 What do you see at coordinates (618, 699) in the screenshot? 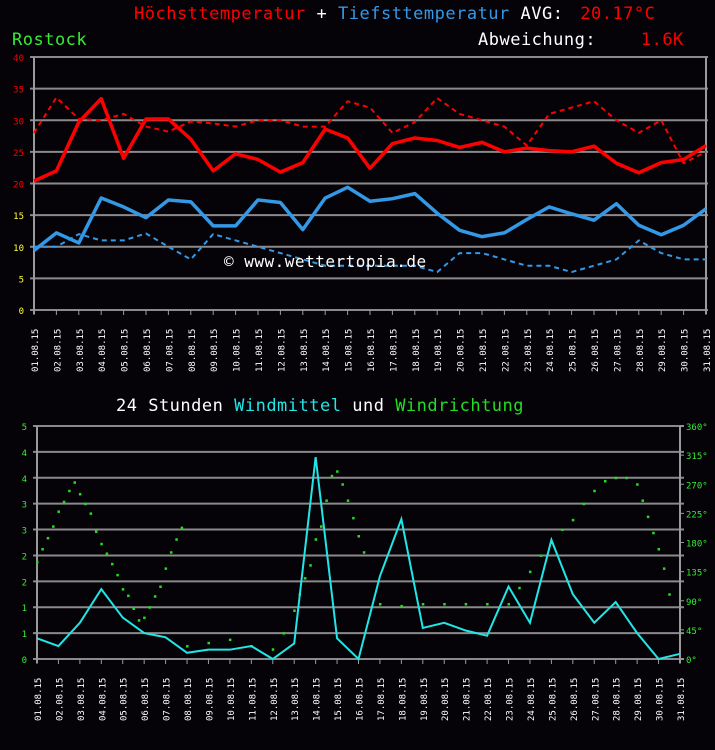
I see `x-tick-label: 28.08.15` at bounding box center [618, 699].